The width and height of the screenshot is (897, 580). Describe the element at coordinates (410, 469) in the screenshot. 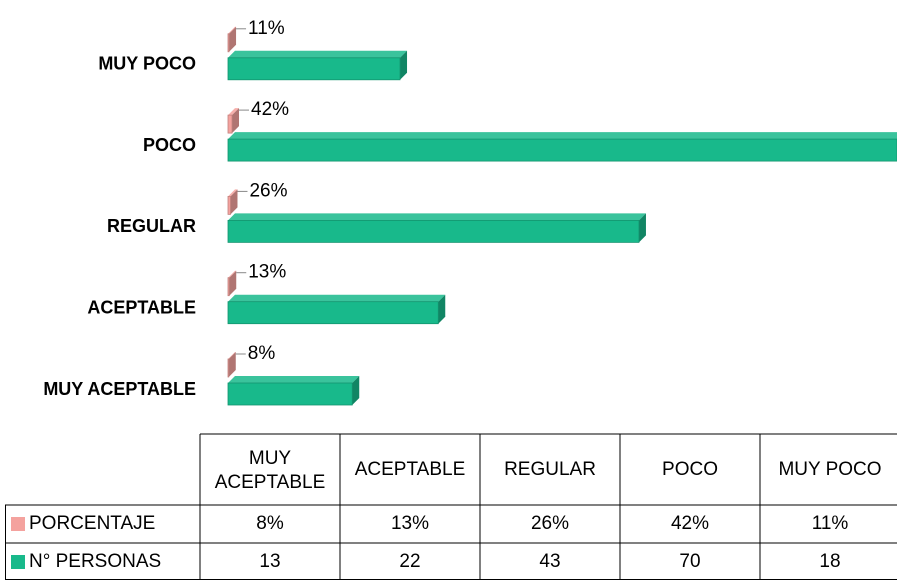

I see `table-header: ACEPTABLE` at that location.